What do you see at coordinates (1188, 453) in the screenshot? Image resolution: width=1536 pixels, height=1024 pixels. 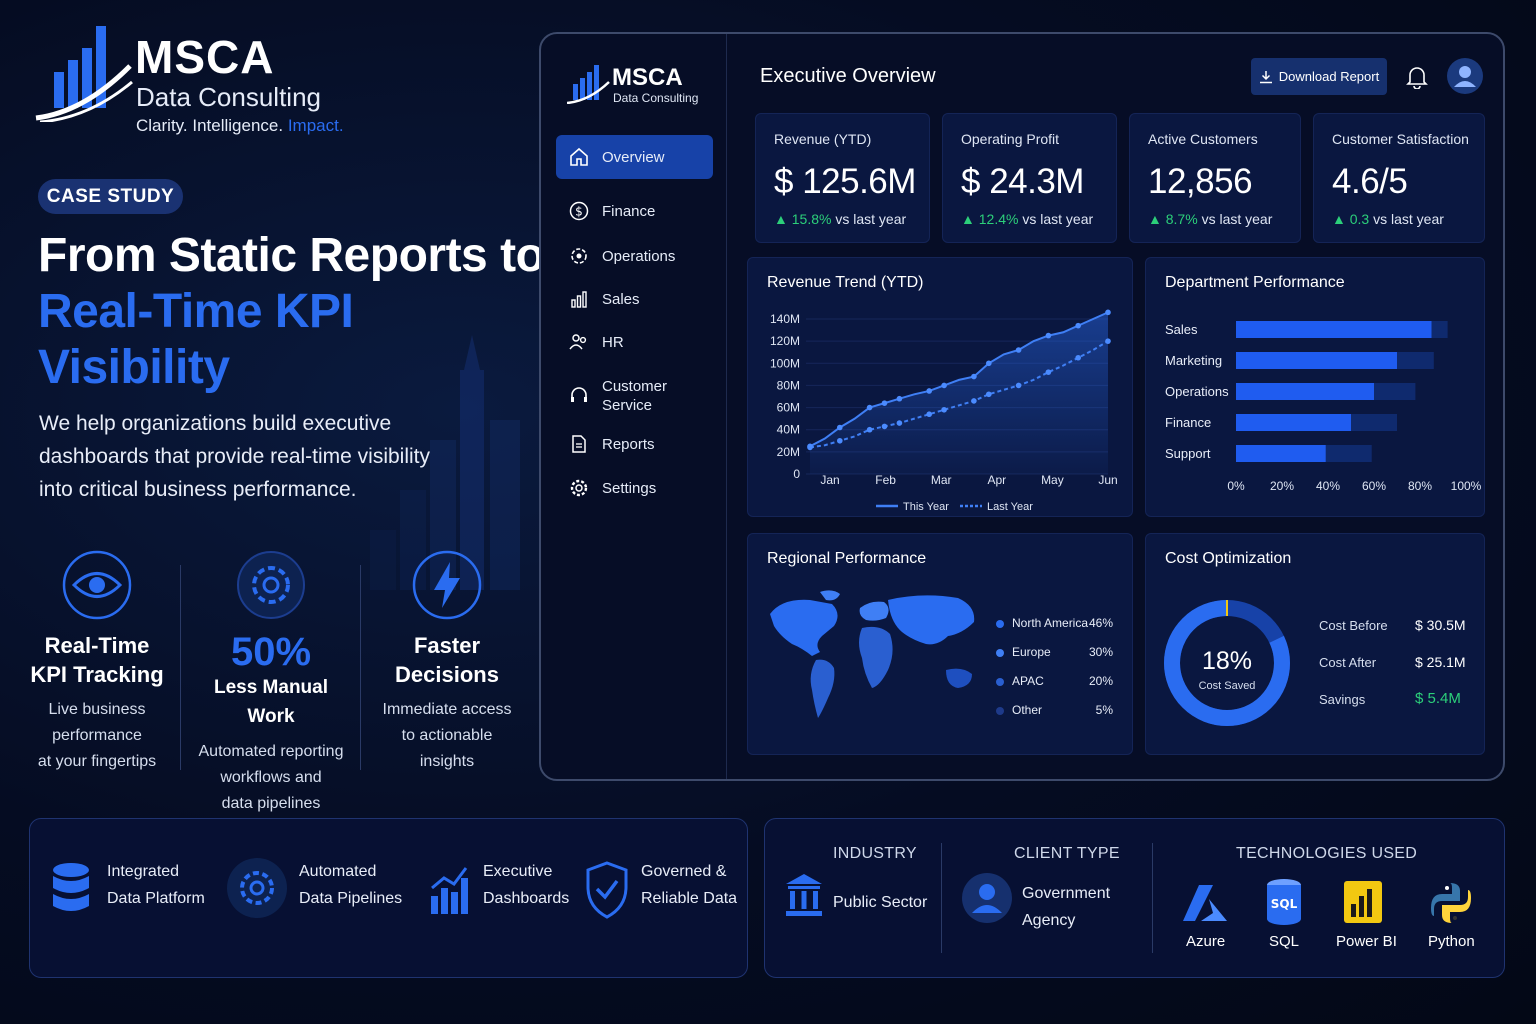 I see `bar-category-label: Support` at bounding box center [1188, 453].